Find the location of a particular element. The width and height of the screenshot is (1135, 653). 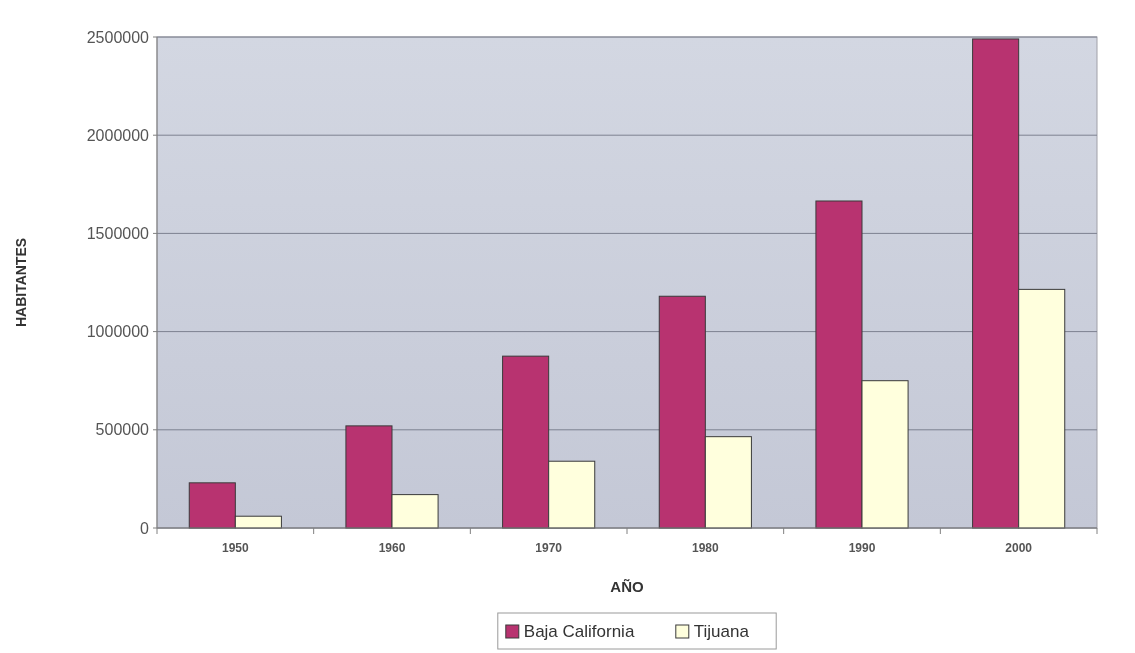

x-tick-label: 1980 is located at coordinates (705, 548).